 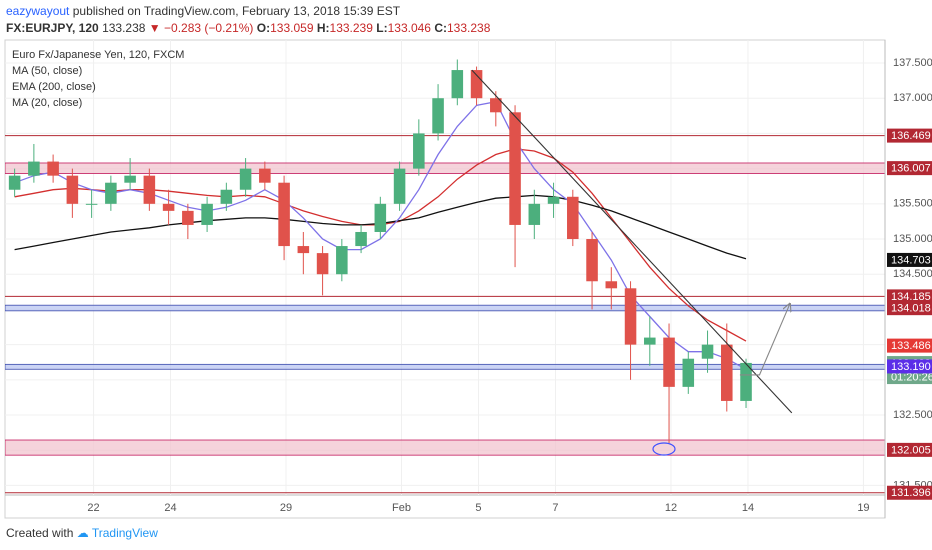 What do you see at coordinates (47, 103) in the screenshot?
I see `legend-entry: MA (20, close)` at bounding box center [47, 103].